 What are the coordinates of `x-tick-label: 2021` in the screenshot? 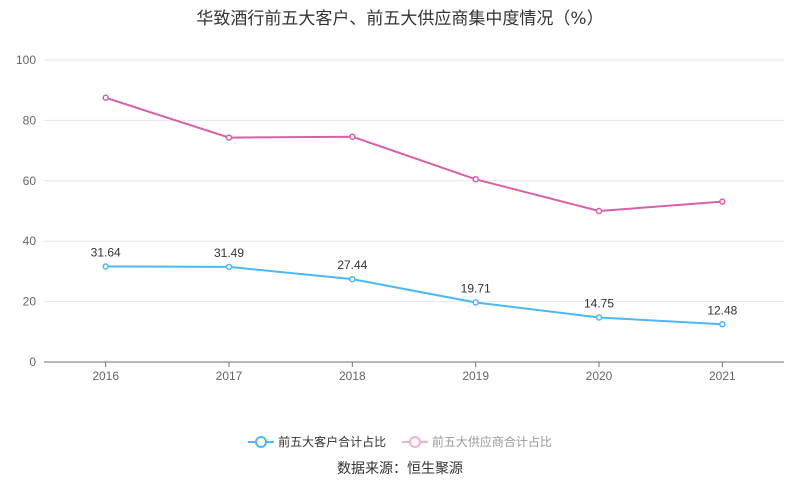 It's located at (722, 376).